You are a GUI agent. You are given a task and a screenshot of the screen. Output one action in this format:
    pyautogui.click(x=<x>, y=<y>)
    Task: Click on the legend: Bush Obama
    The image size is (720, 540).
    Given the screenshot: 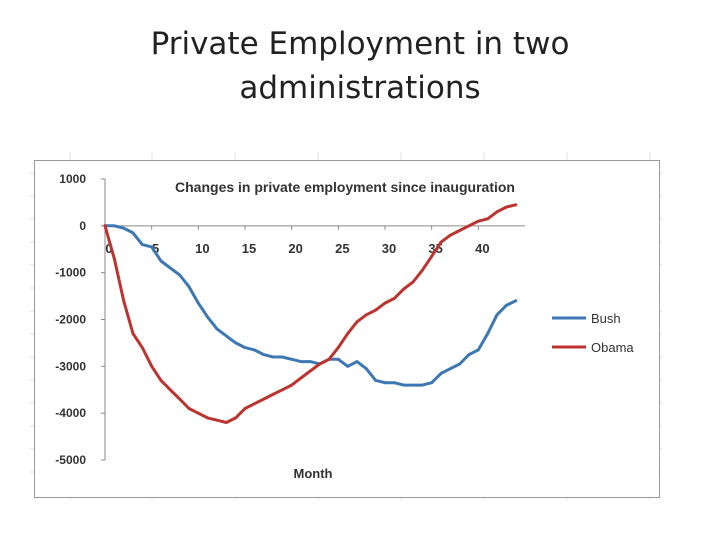 What is the action you would take?
    pyautogui.click(x=593, y=333)
    